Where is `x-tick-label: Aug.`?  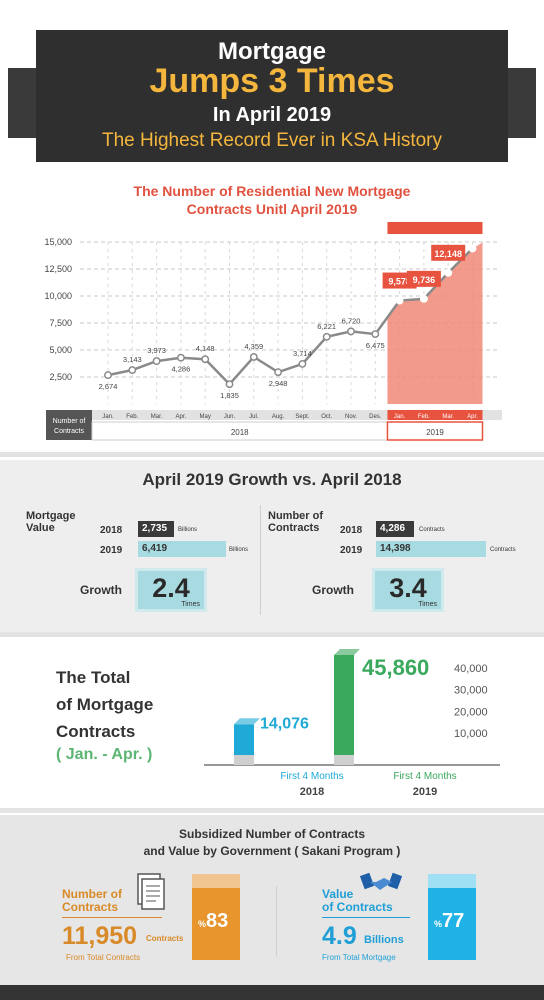 x-tick-label: Aug. is located at coordinates (278, 417).